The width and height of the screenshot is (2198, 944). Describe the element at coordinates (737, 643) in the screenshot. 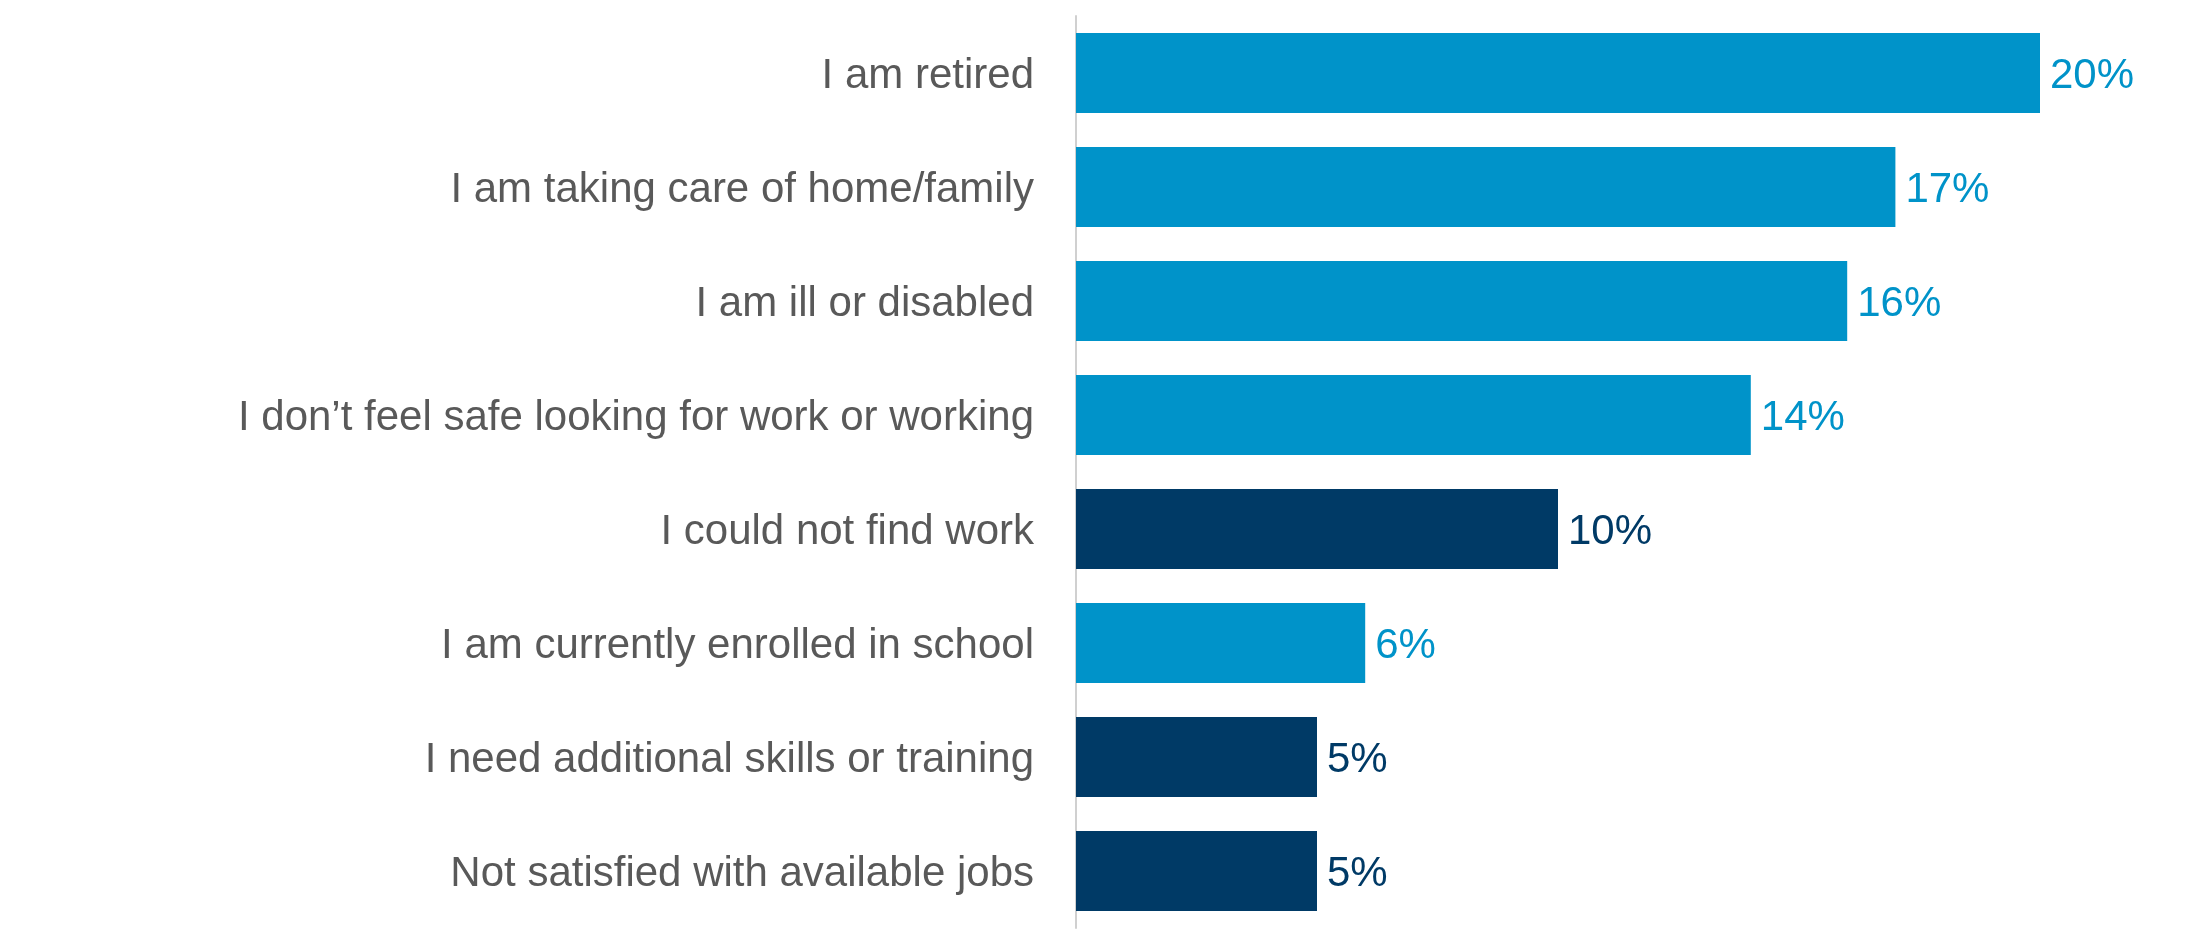

I see `y-tick-label: I am currently enrolled in school` at that location.